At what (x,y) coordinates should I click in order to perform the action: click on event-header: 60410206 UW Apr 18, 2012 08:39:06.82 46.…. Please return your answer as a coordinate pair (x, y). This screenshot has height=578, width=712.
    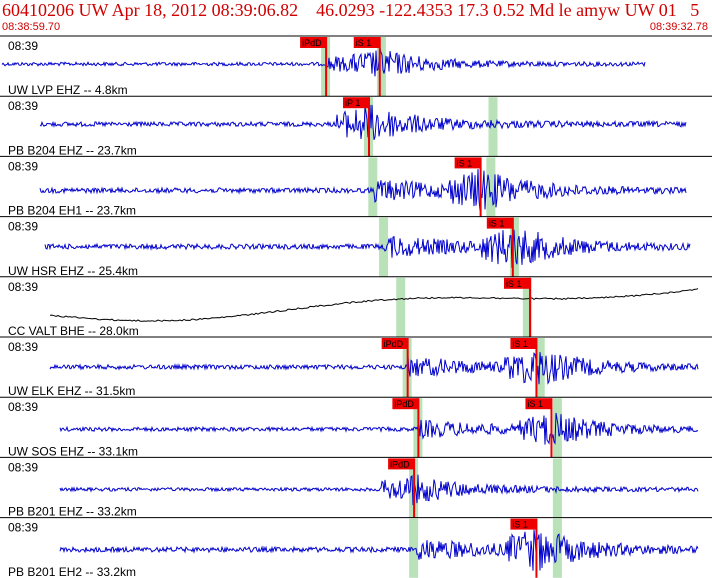
    Looking at the image, I should click on (356, 16).